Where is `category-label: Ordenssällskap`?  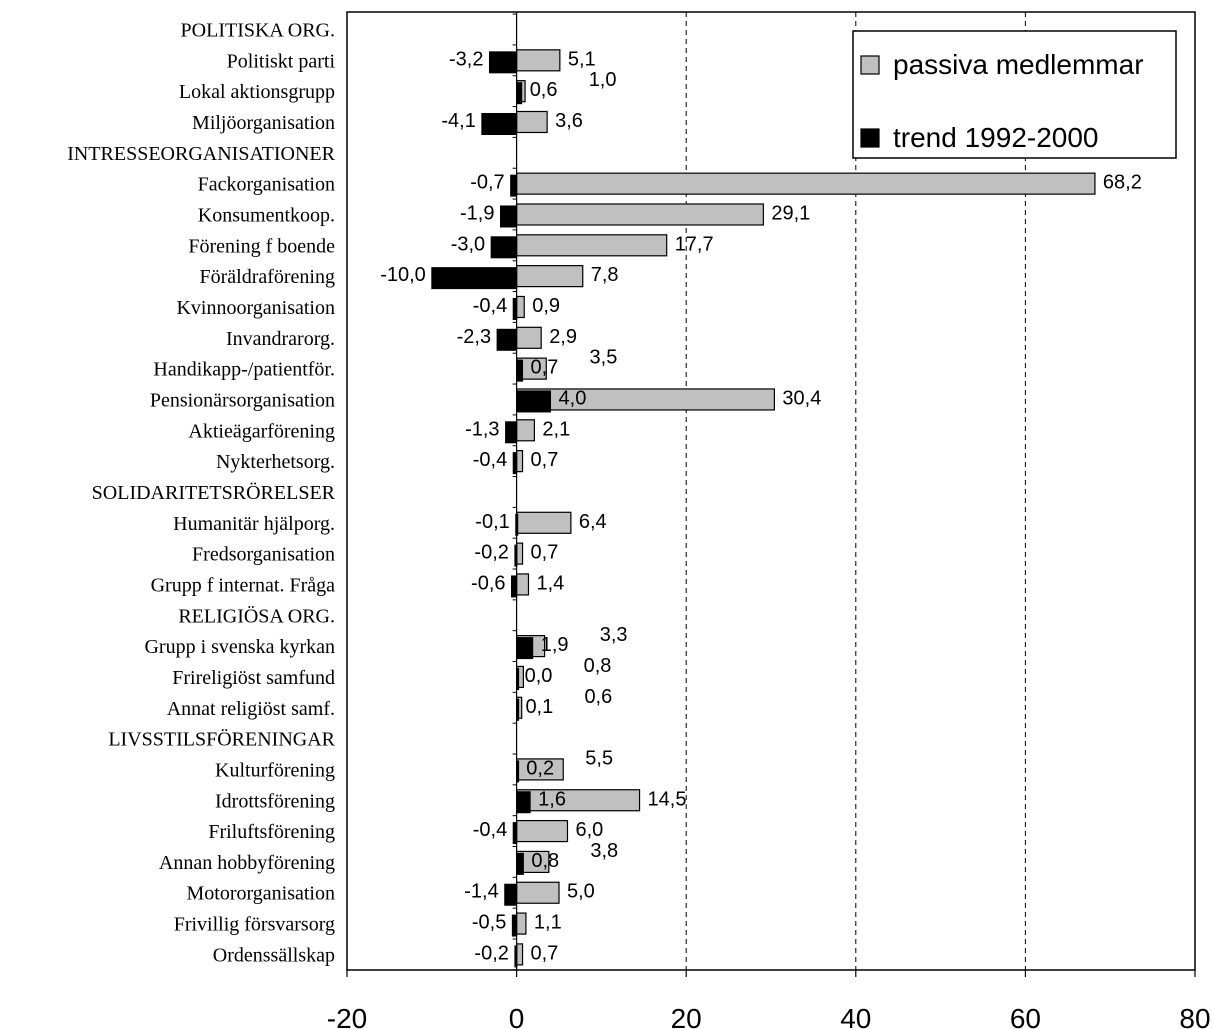 category-label: Ordenssällskap is located at coordinates (274, 955).